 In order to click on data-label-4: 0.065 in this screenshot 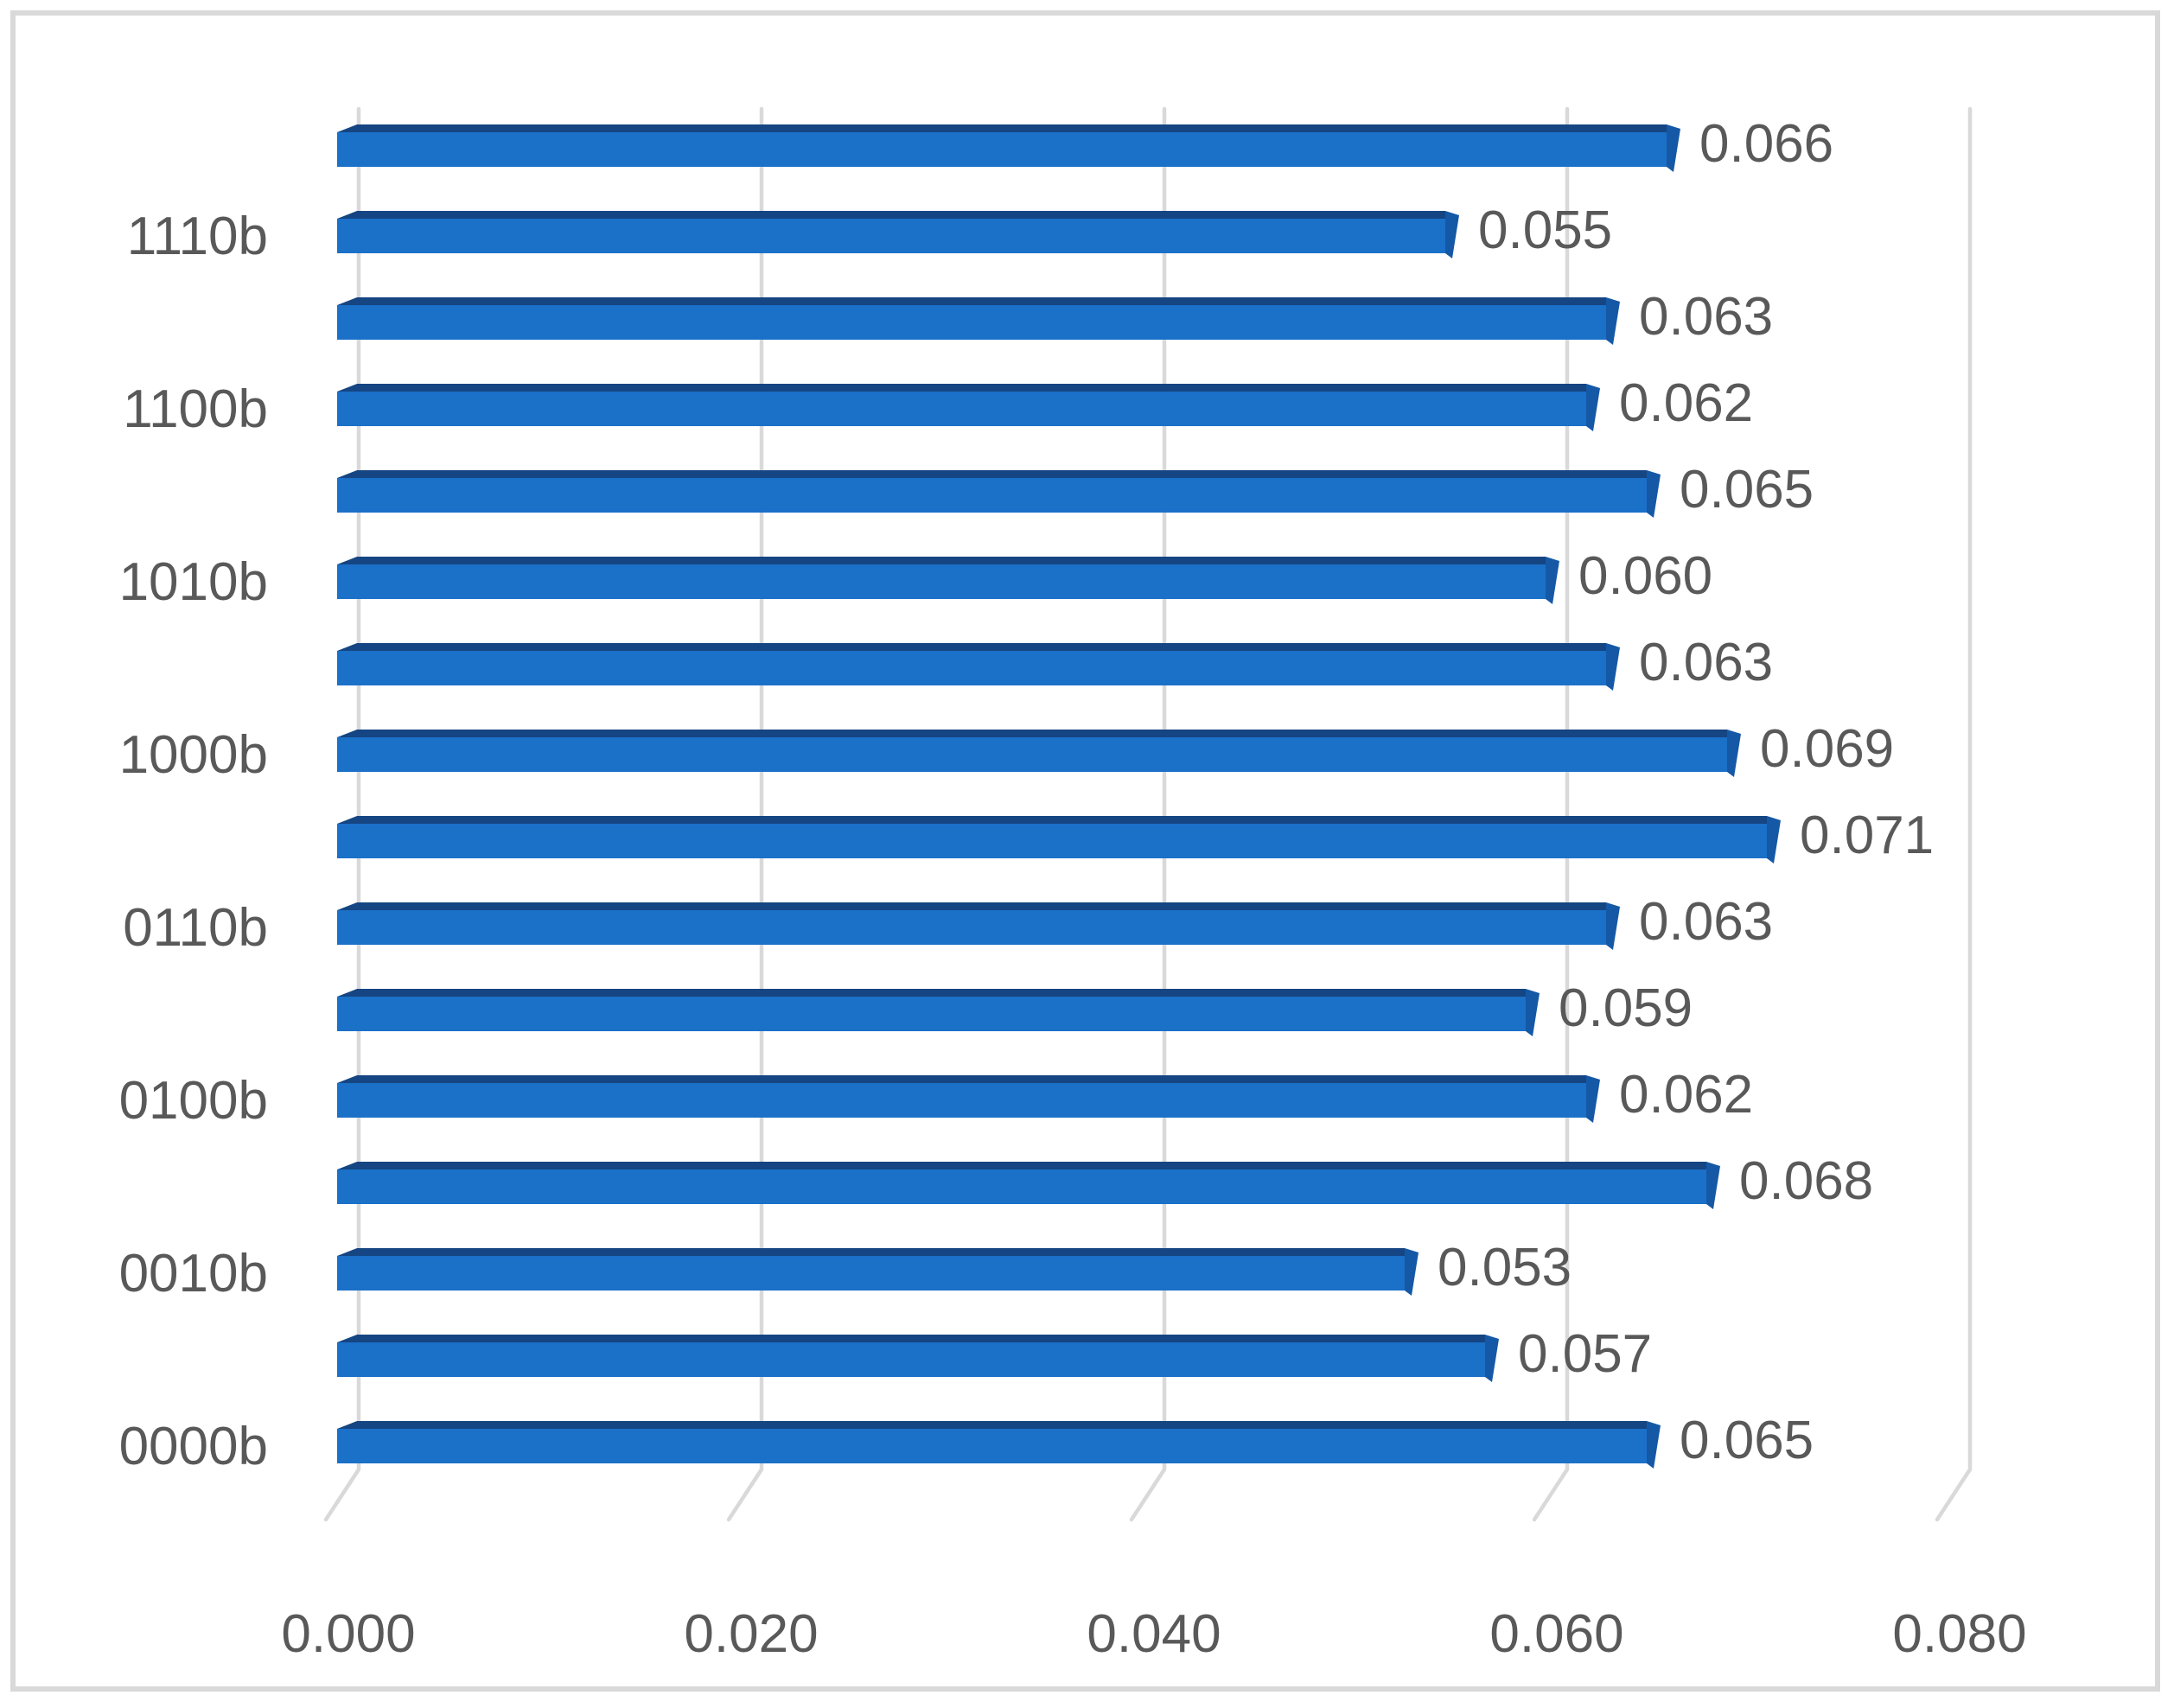, I will do `click(1747, 489)`.